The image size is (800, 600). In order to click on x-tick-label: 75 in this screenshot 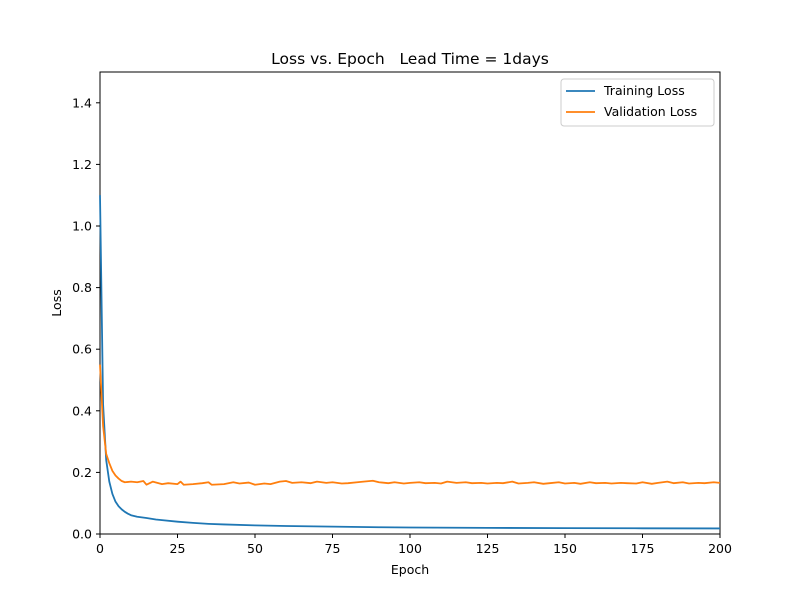, I will do `click(333, 548)`.